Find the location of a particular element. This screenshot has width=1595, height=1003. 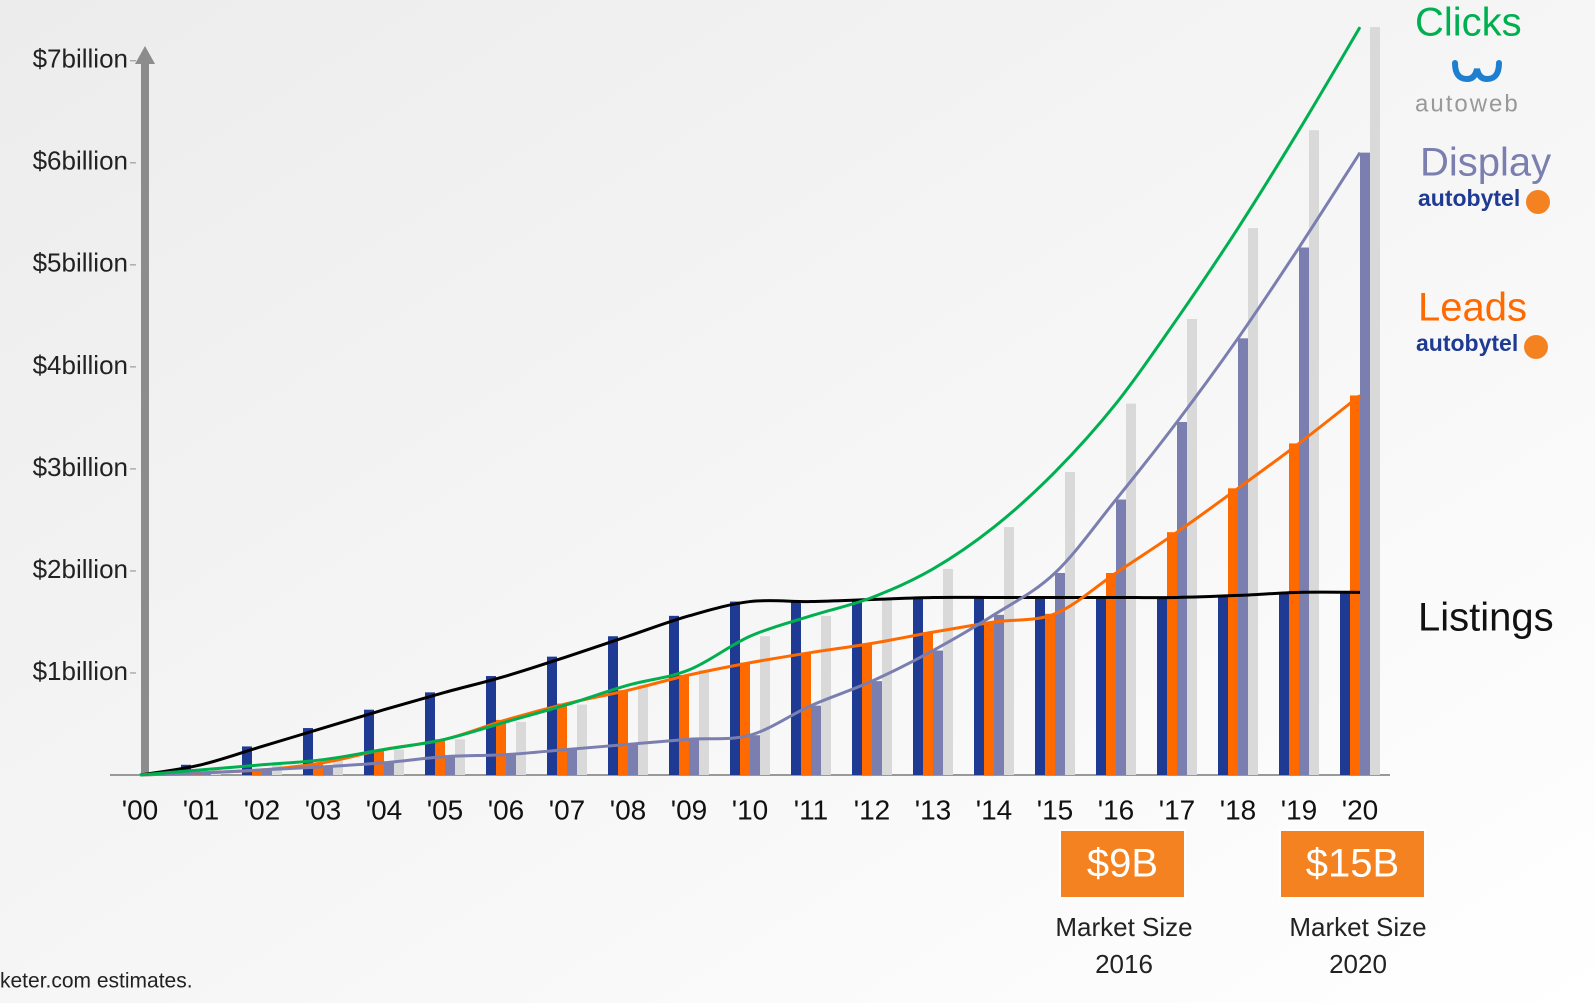

annotation-label: $9B is located at coordinates (1122, 864).